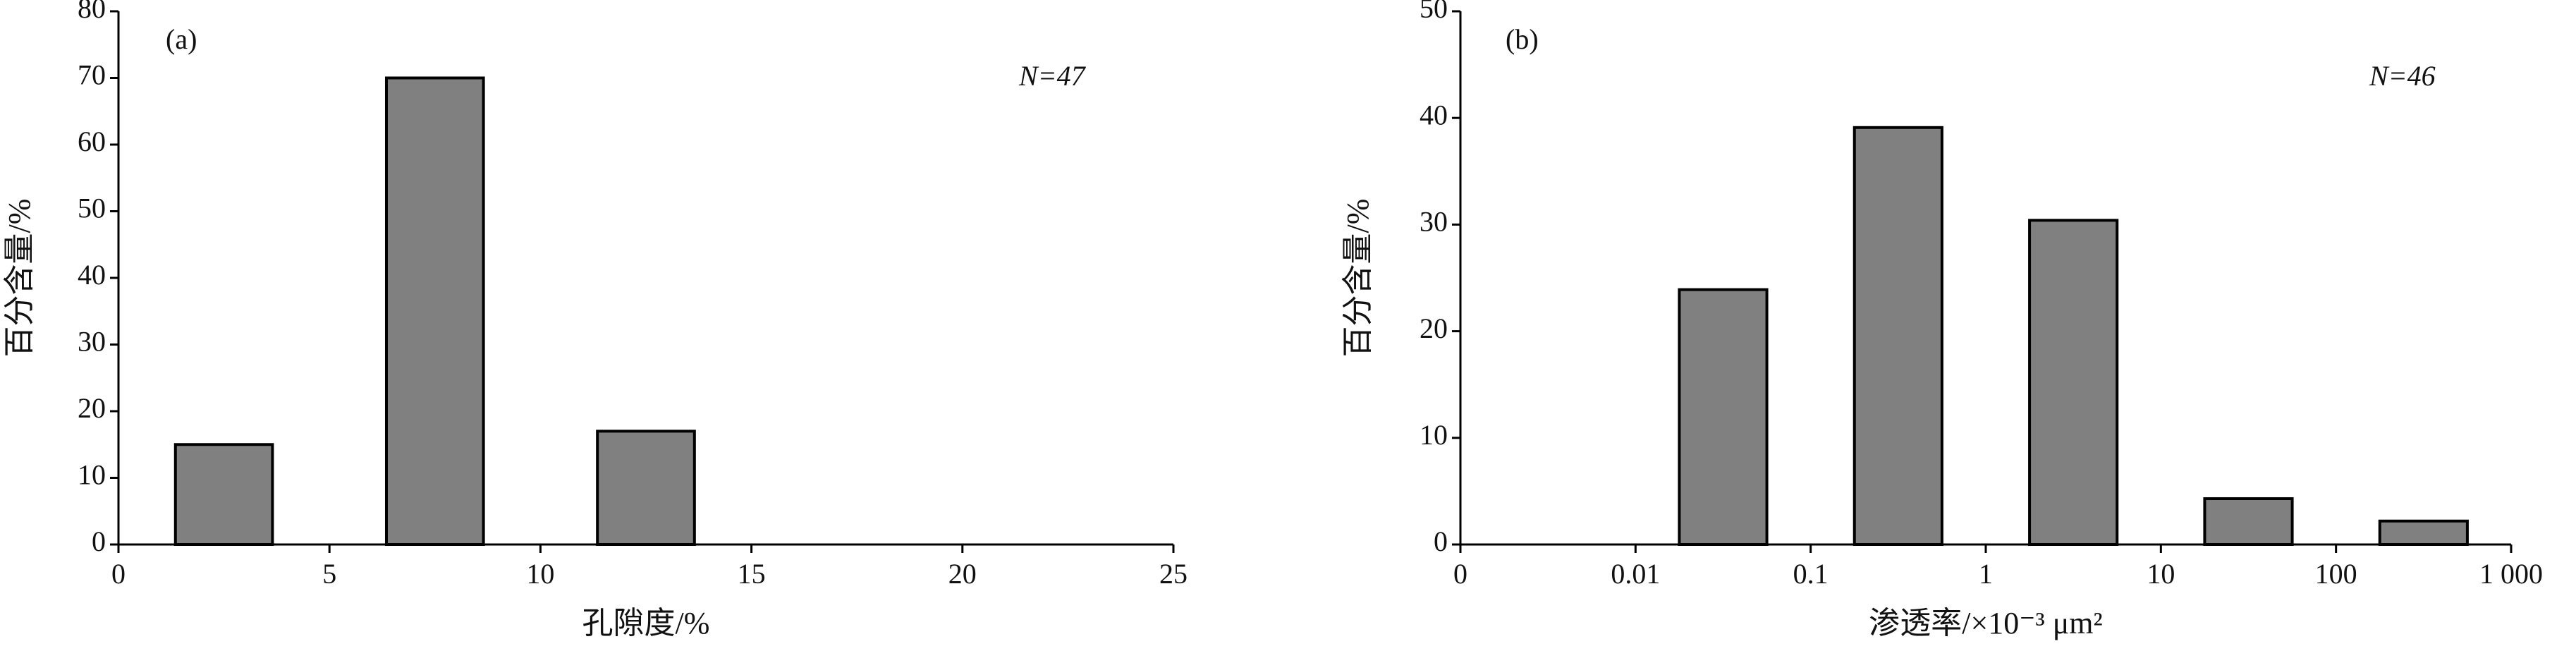 The width and height of the screenshot is (2576, 651). Describe the element at coordinates (1986, 574) in the screenshot. I see `x-tick-label: 1` at that location.